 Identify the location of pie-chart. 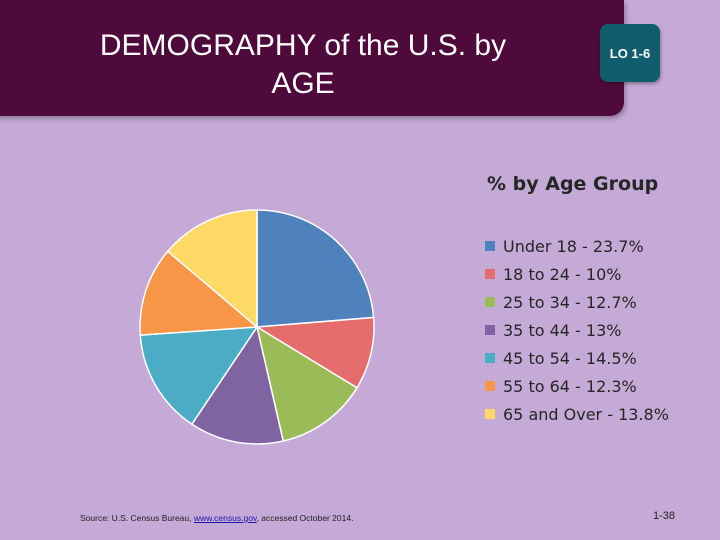
(257, 327).